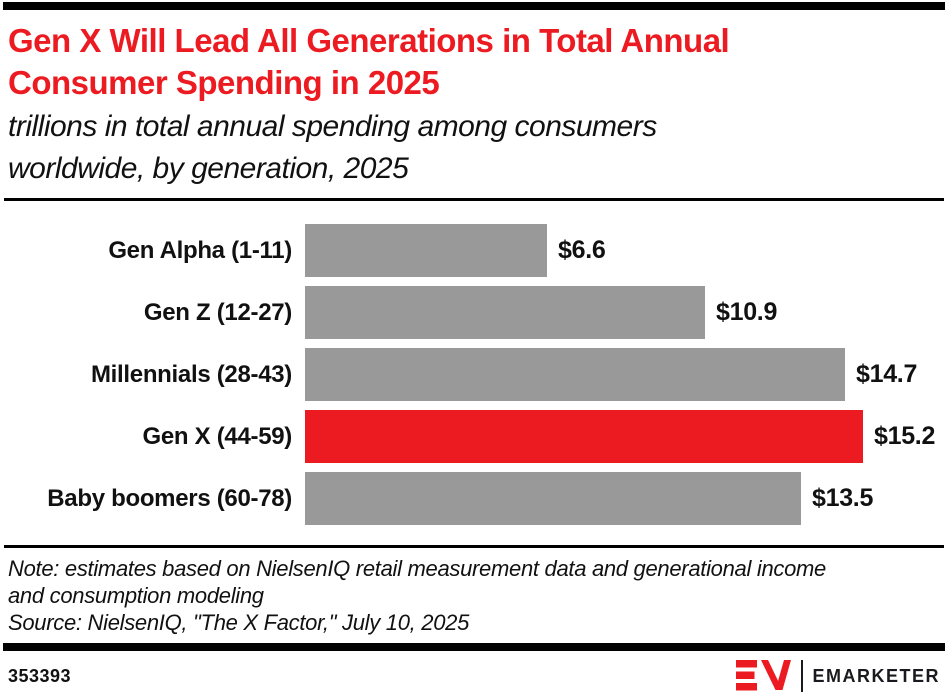 This screenshot has height=698, width=948. Describe the element at coordinates (474, 199) in the screenshot. I see `header-divider-rule` at that location.